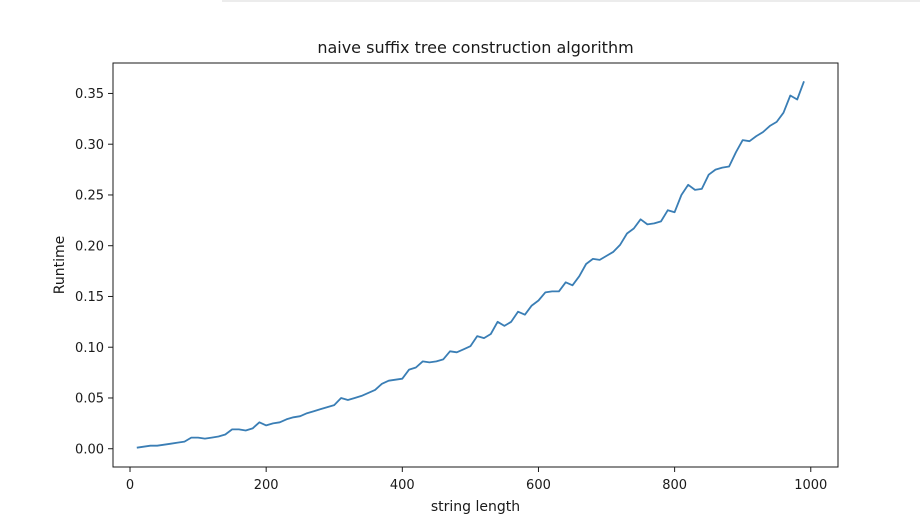 Image resolution: width=920 pixels, height=522 pixels. What do you see at coordinates (674, 485) in the screenshot?
I see `x-tick-label: 800` at bounding box center [674, 485].